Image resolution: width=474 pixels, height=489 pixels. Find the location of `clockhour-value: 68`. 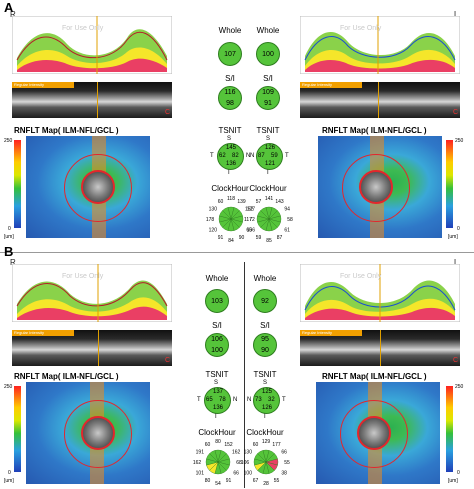

clockhour-value: 68 is located at coordinates (239, 463).